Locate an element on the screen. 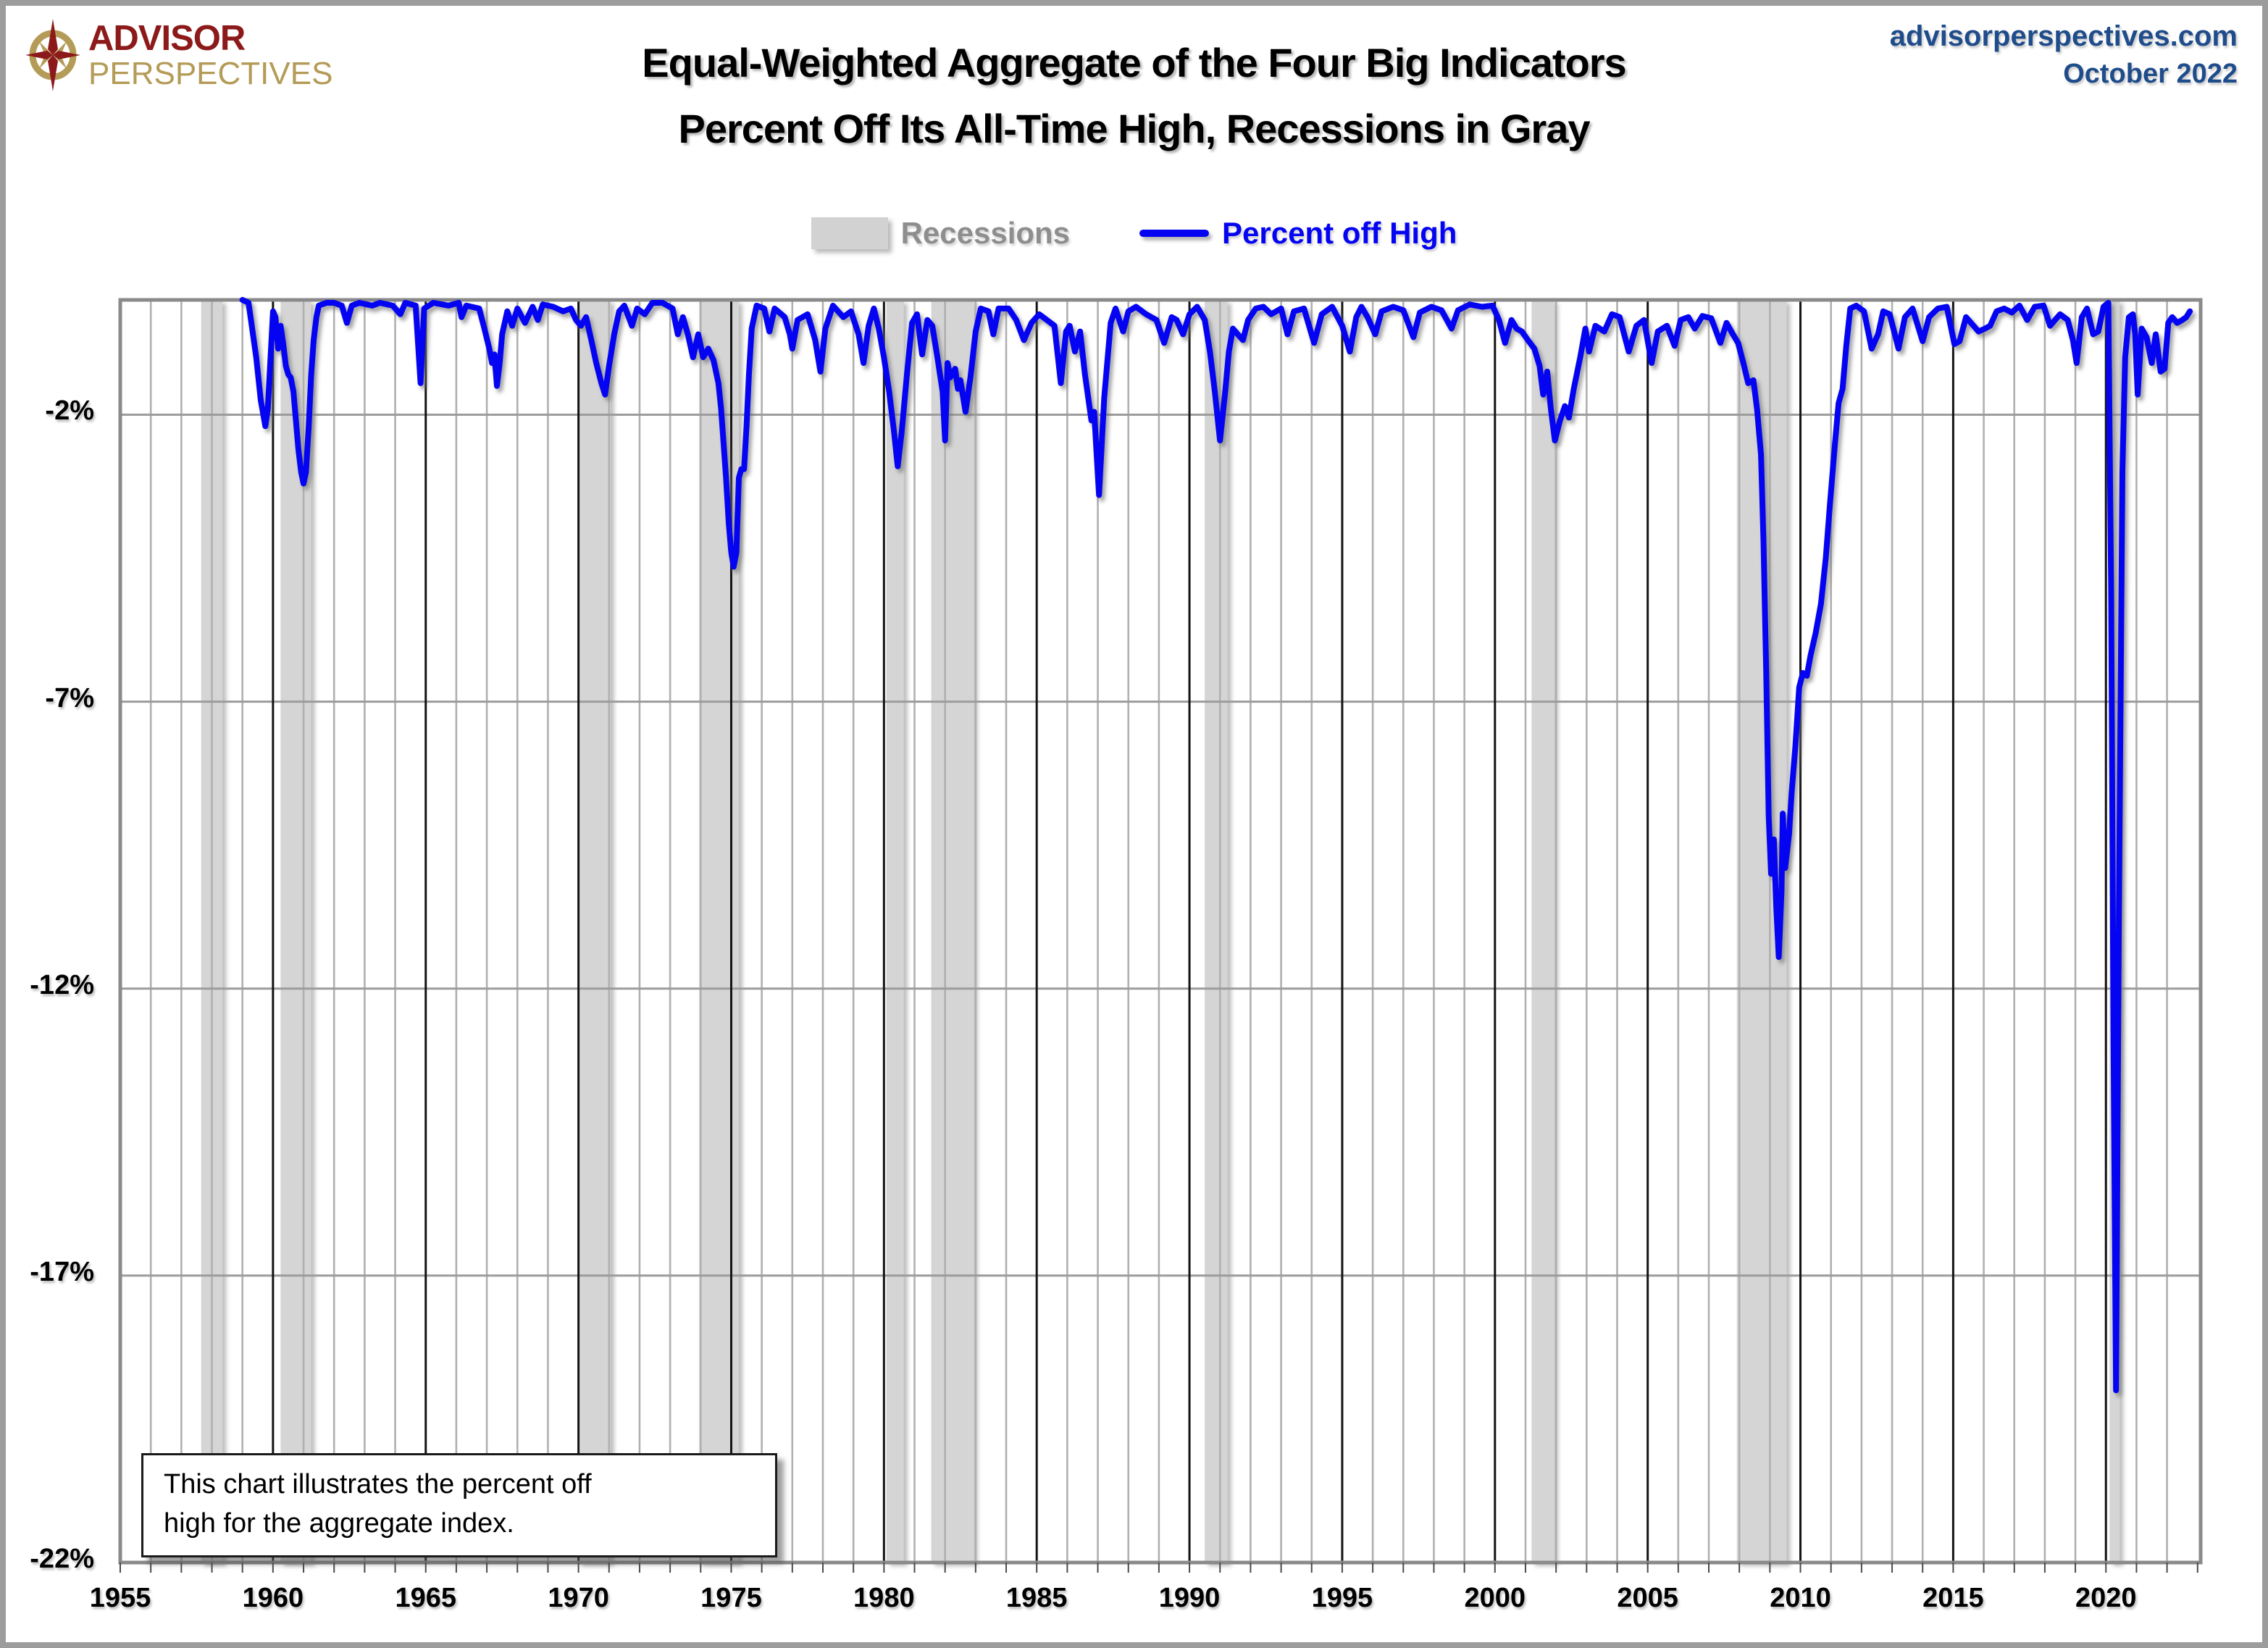  logo-wordmark-perspectives: PERSPECTIVES is located at coordinates (211, 73).